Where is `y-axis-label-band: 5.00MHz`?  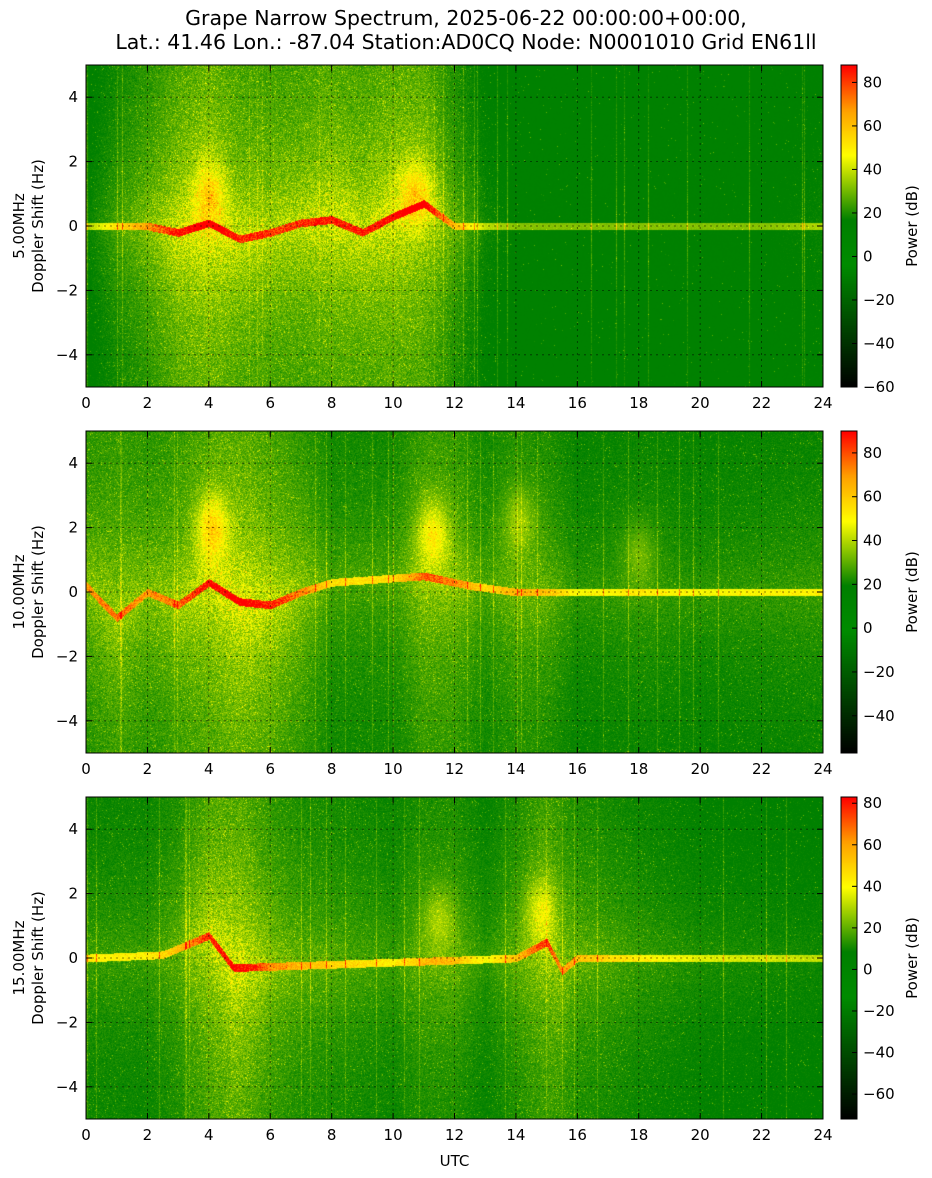 y-axis-label-band: 5.00MHz is located at coordinates (19, 226).